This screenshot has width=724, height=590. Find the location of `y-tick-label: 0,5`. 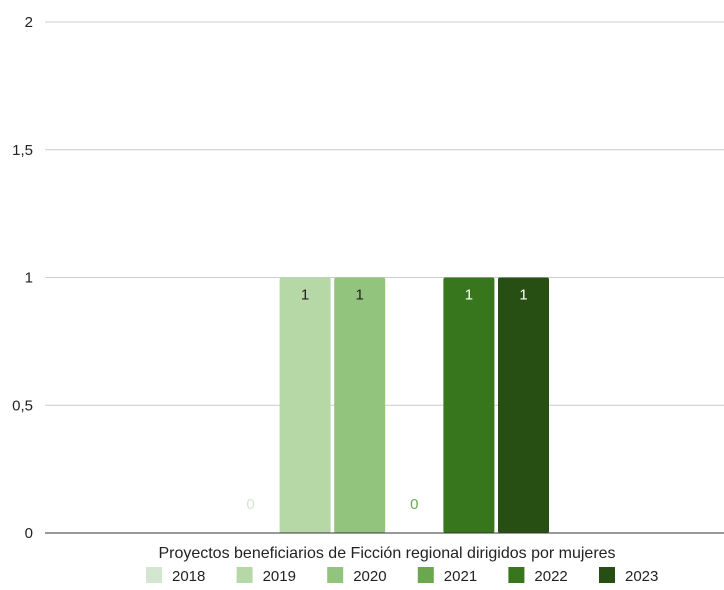

y-tick-label: 0,5 is located at coordinates (22, 405).